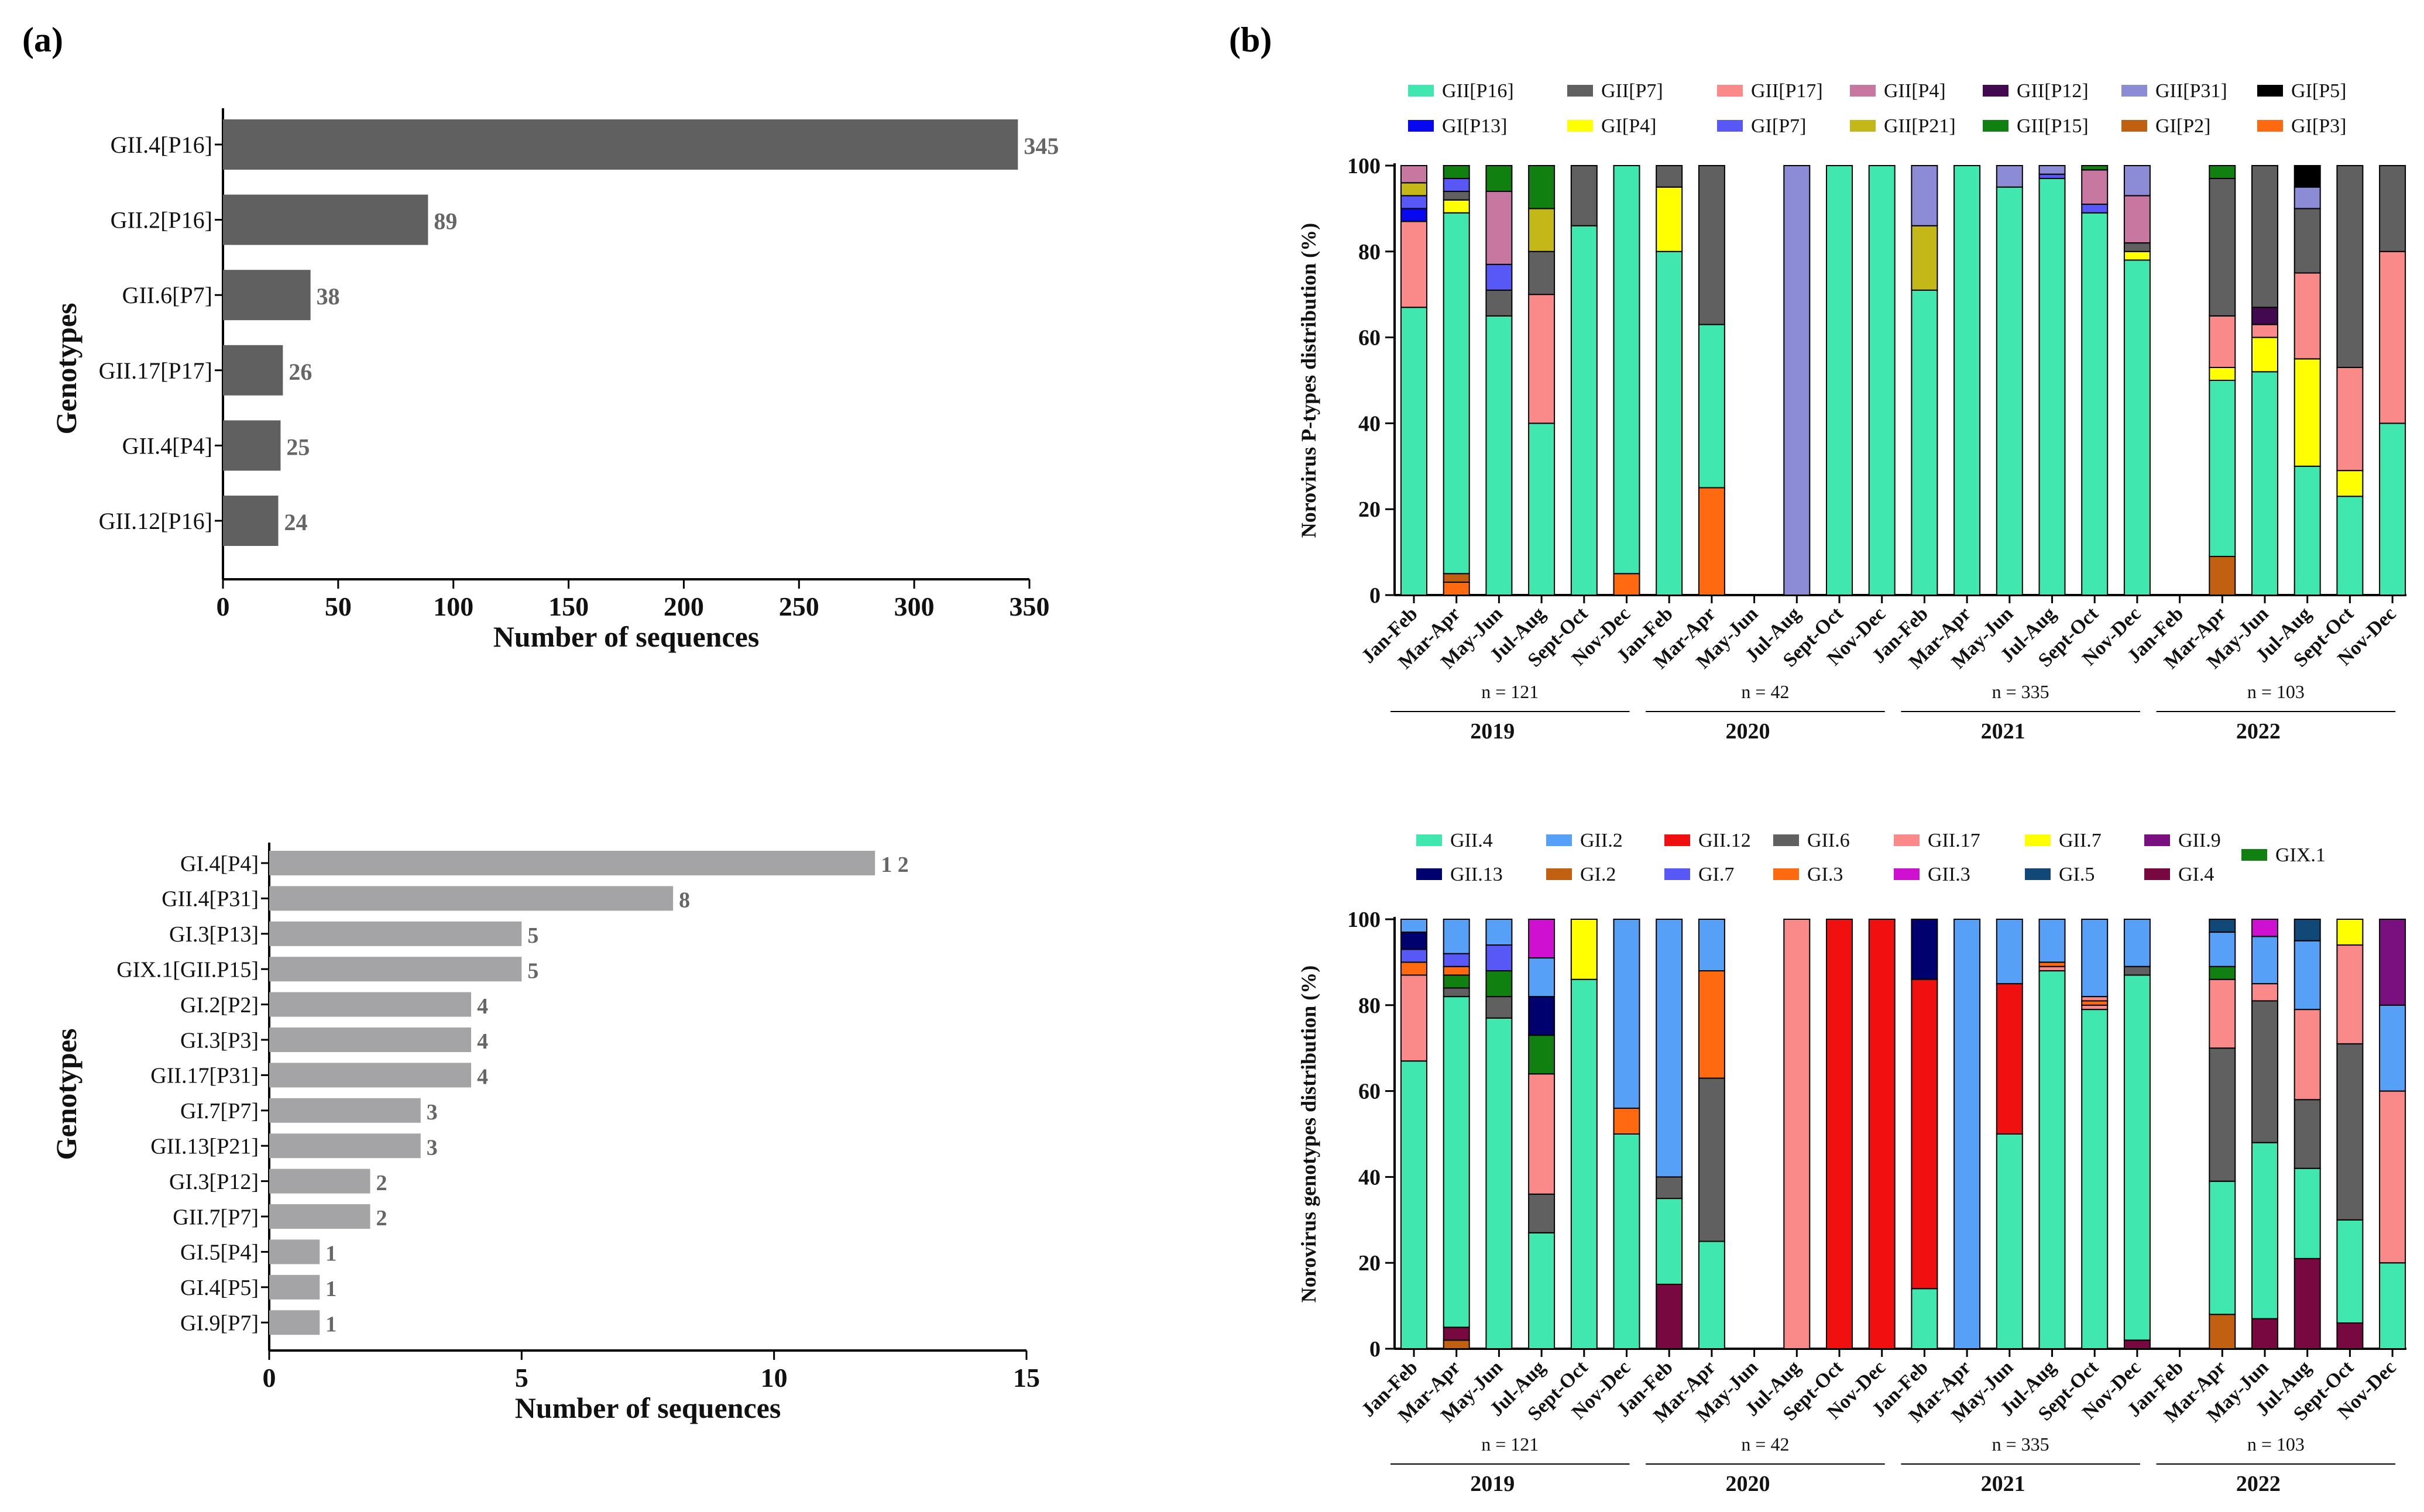 Image resolution: width=2424 pixels, height=1512 pixels. What do you see at coordinates (210, 899) in the screenshot?
I see `category-label: GII.4[P31]` at bounding box center [210, 899].